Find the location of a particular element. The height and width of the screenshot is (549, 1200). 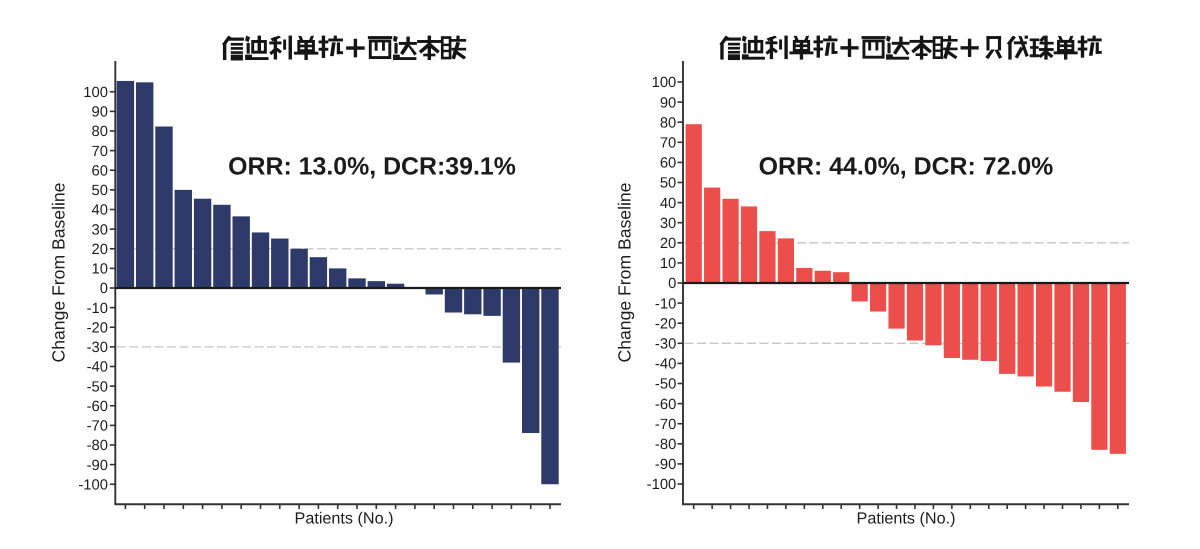

svg-text: ORR: 13.0%, DCR:39.1% is located at coordinates (372, 166).